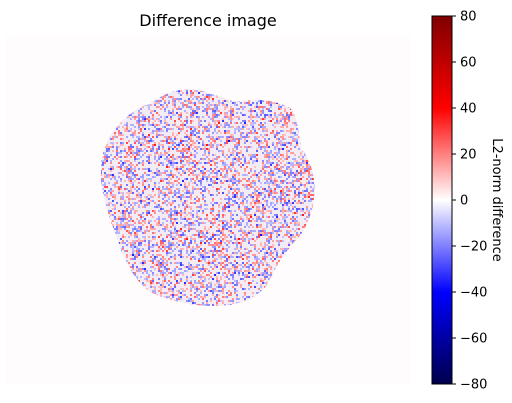  Describe the element at coordinates (207, 20) in the screenshot. I see `chart-title: Difference image` at that location.